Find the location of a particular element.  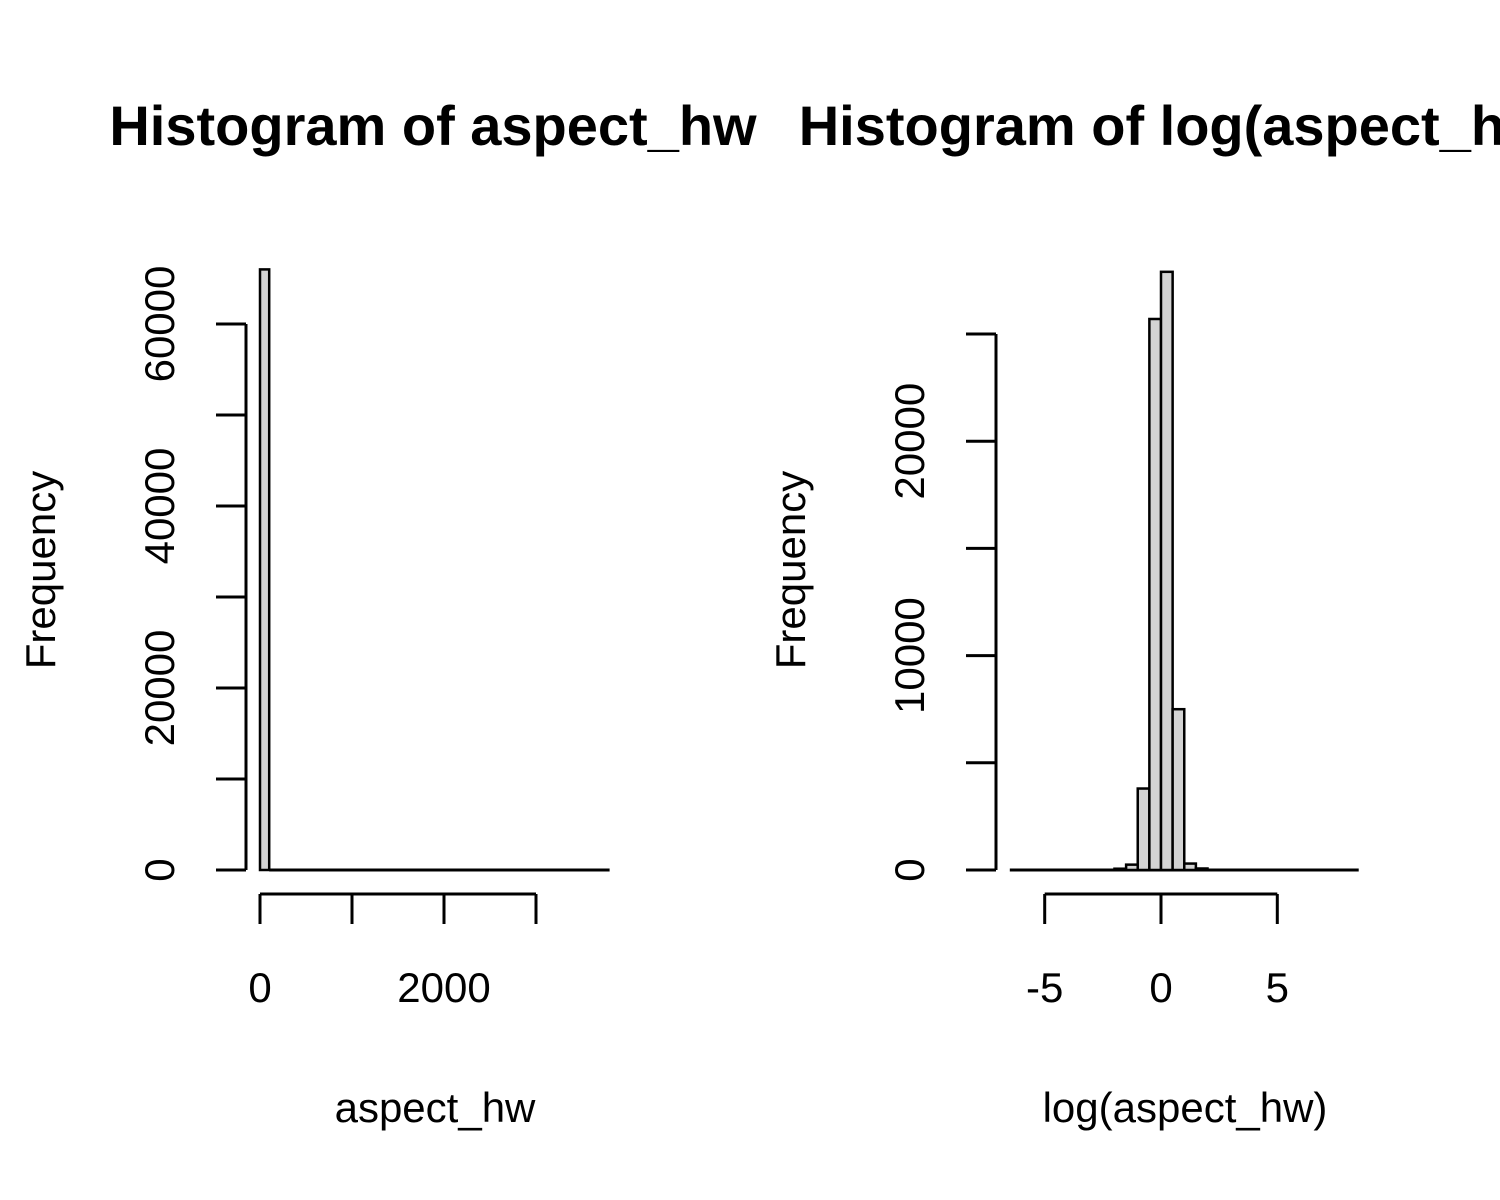

right-y-tick-label: 10000 is located at coordinates (909, 655).